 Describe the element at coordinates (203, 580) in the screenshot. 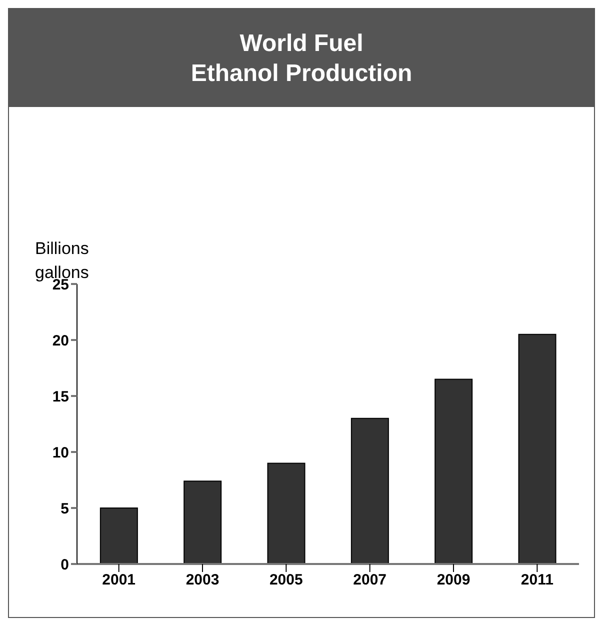

I see `x-tick-label: 2003` at that location.